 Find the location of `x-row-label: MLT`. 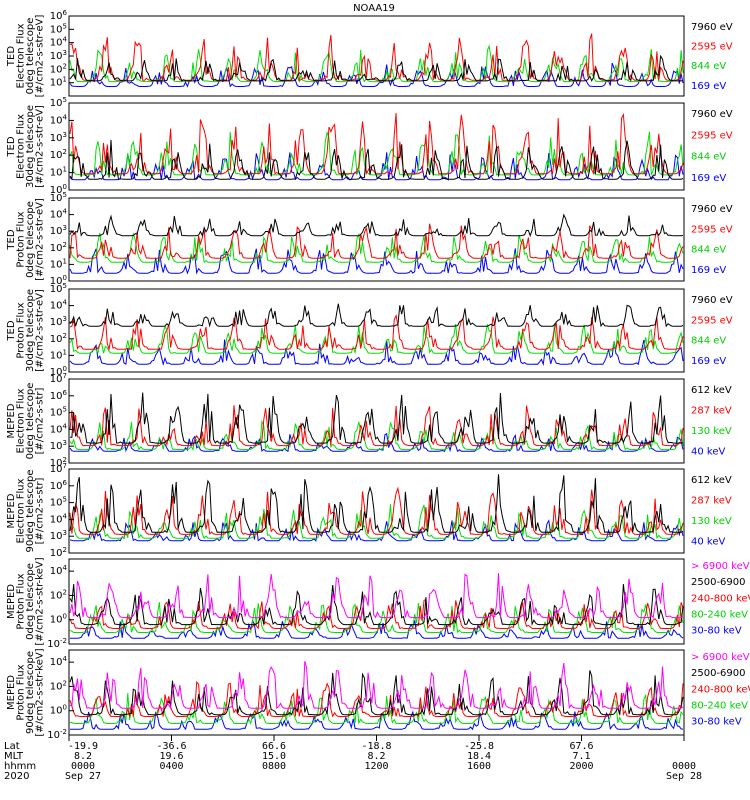

x-row-label: MLT is located at coordinates (14, 756).